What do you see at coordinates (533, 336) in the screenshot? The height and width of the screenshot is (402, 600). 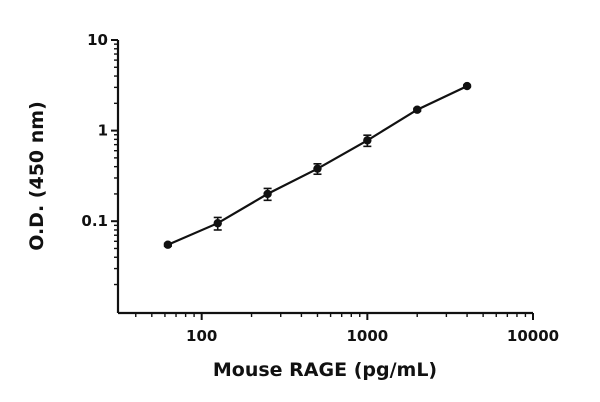 I see `x-tick-label: 10000` at bounding box center [533, 336].